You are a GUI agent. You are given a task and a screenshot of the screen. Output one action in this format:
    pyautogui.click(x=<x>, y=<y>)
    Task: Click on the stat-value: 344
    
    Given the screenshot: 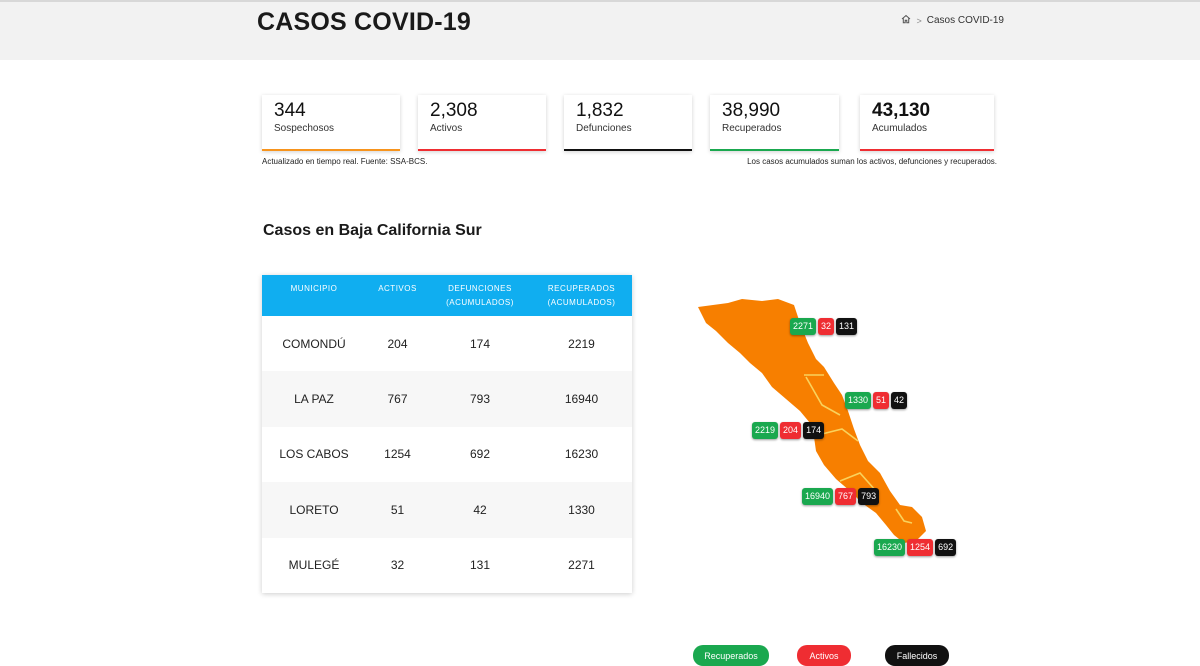 What is the action you would take?
    pyautogui.click(x=290, y=110)
    